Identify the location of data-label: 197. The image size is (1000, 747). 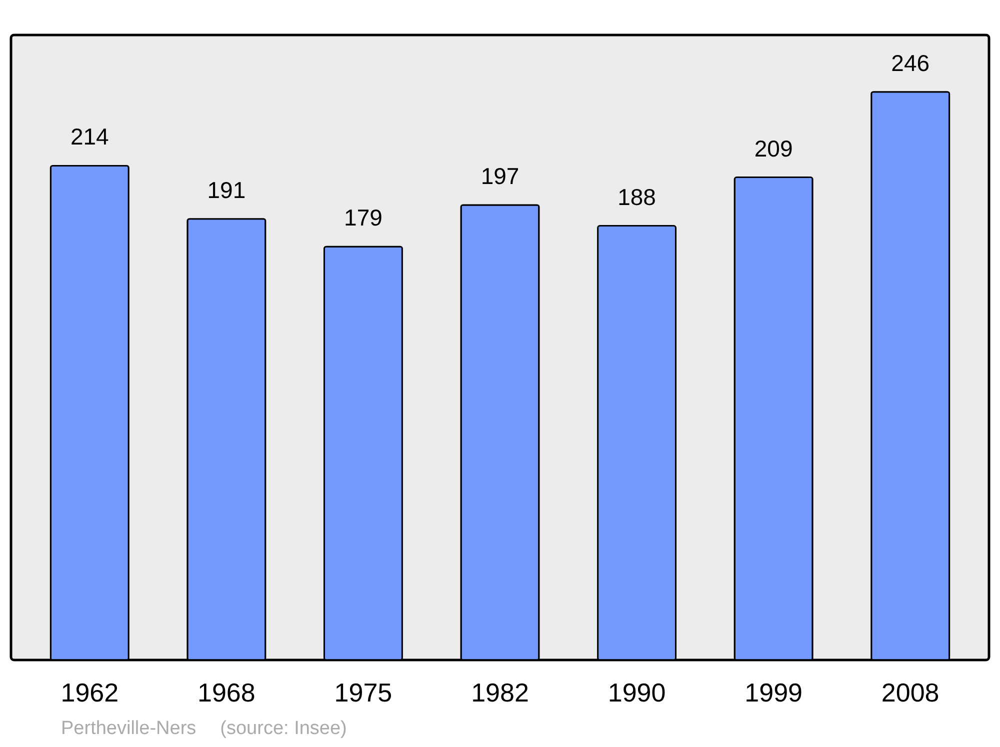
(500, 175).